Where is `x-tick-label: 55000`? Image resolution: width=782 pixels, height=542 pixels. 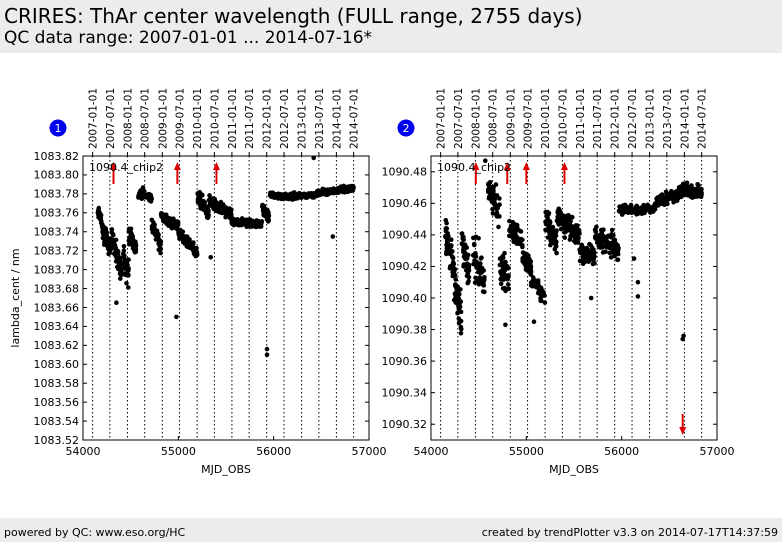 x-tick-label: 55000 is located at coordinates (178, 451).